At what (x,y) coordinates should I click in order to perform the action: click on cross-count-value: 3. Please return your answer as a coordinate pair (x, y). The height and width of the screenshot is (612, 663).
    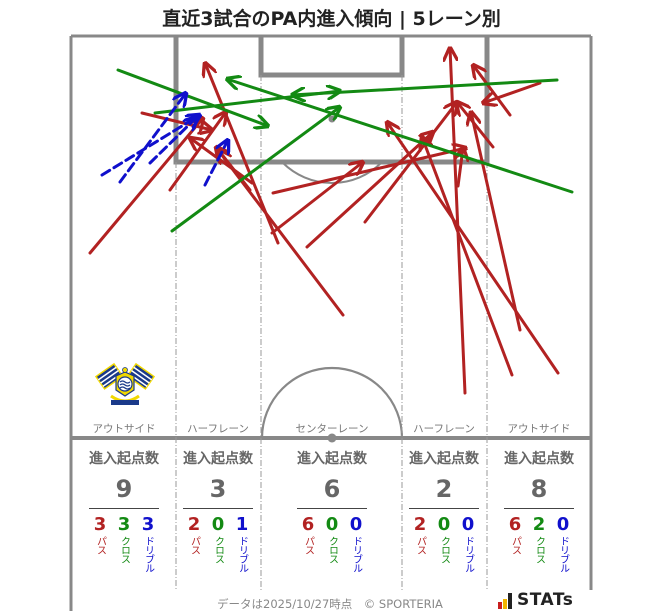
    Looking at the image, I should click on (124, 524).